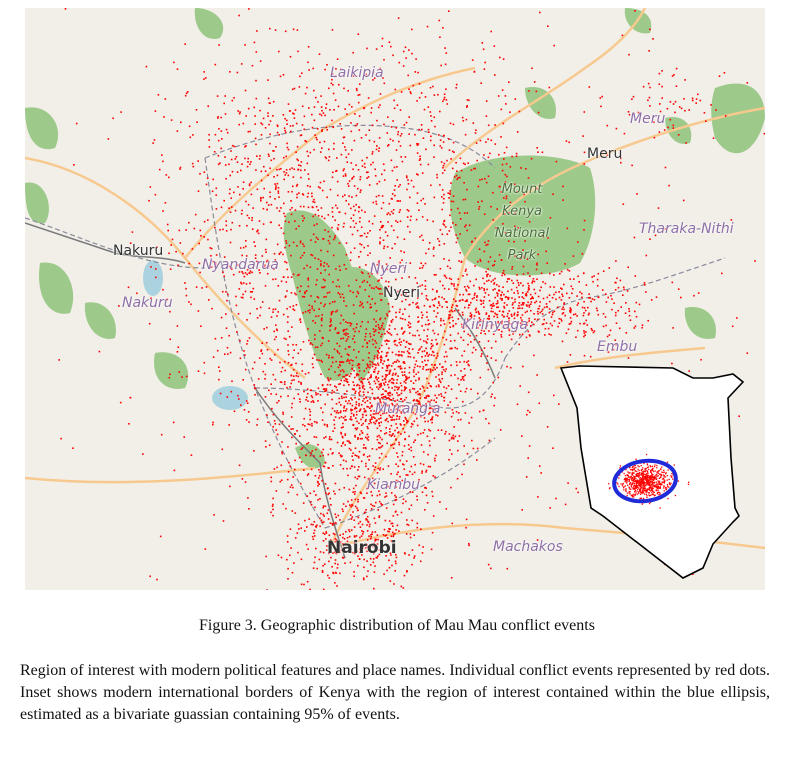 Image resolution: width=794 pixels, height=770 pixels. What do you see at coordinates (389, 269) in the screenshot?
I see `place-label-nyeri-county: Nyeri` at bounding box center [389, 269].